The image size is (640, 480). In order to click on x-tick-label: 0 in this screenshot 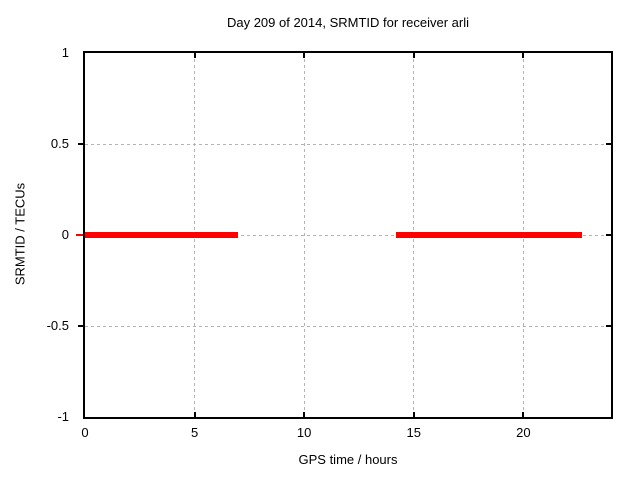, I will do `click(85, 432)`.